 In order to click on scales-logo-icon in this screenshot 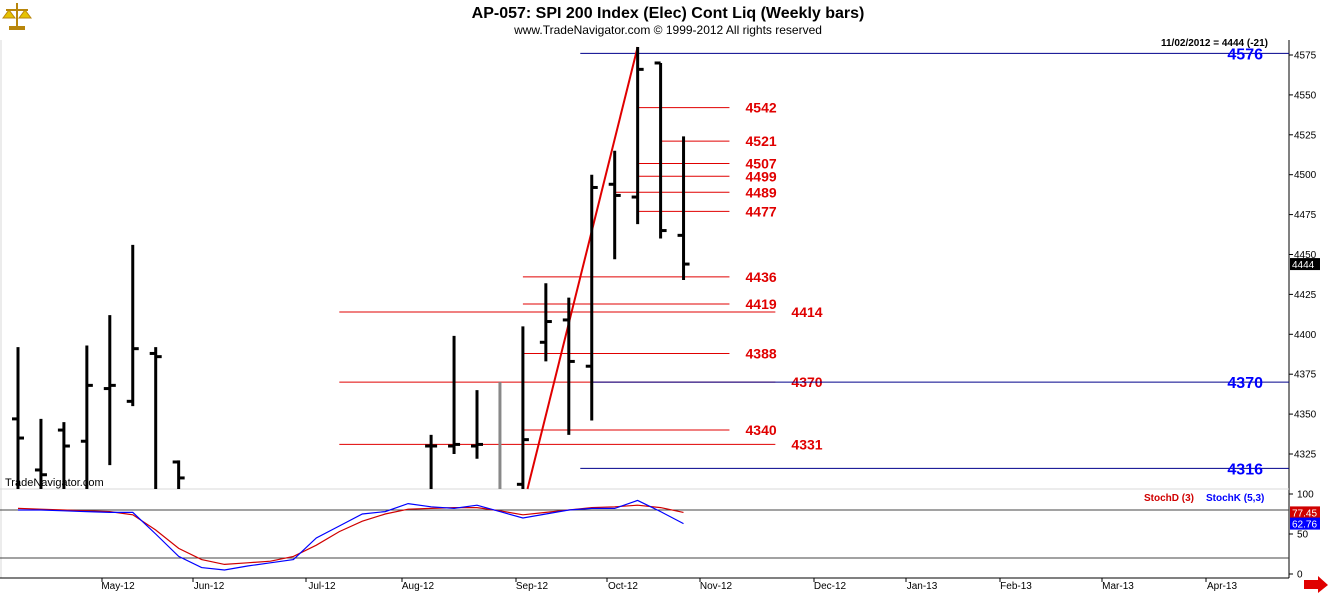, I will do `click(17, 16)`.